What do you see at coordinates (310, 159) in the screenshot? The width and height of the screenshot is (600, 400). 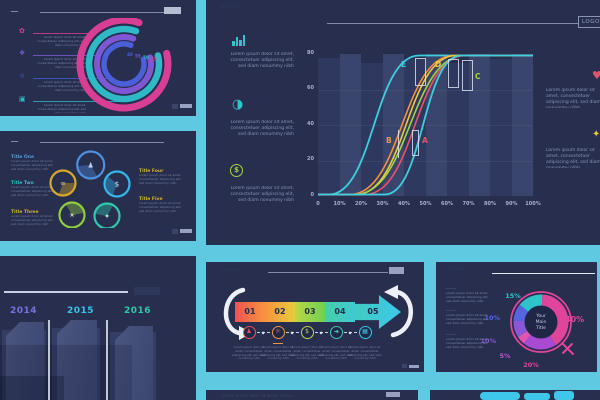 I see `y-tick: 20` at bounding box center [310, 159].